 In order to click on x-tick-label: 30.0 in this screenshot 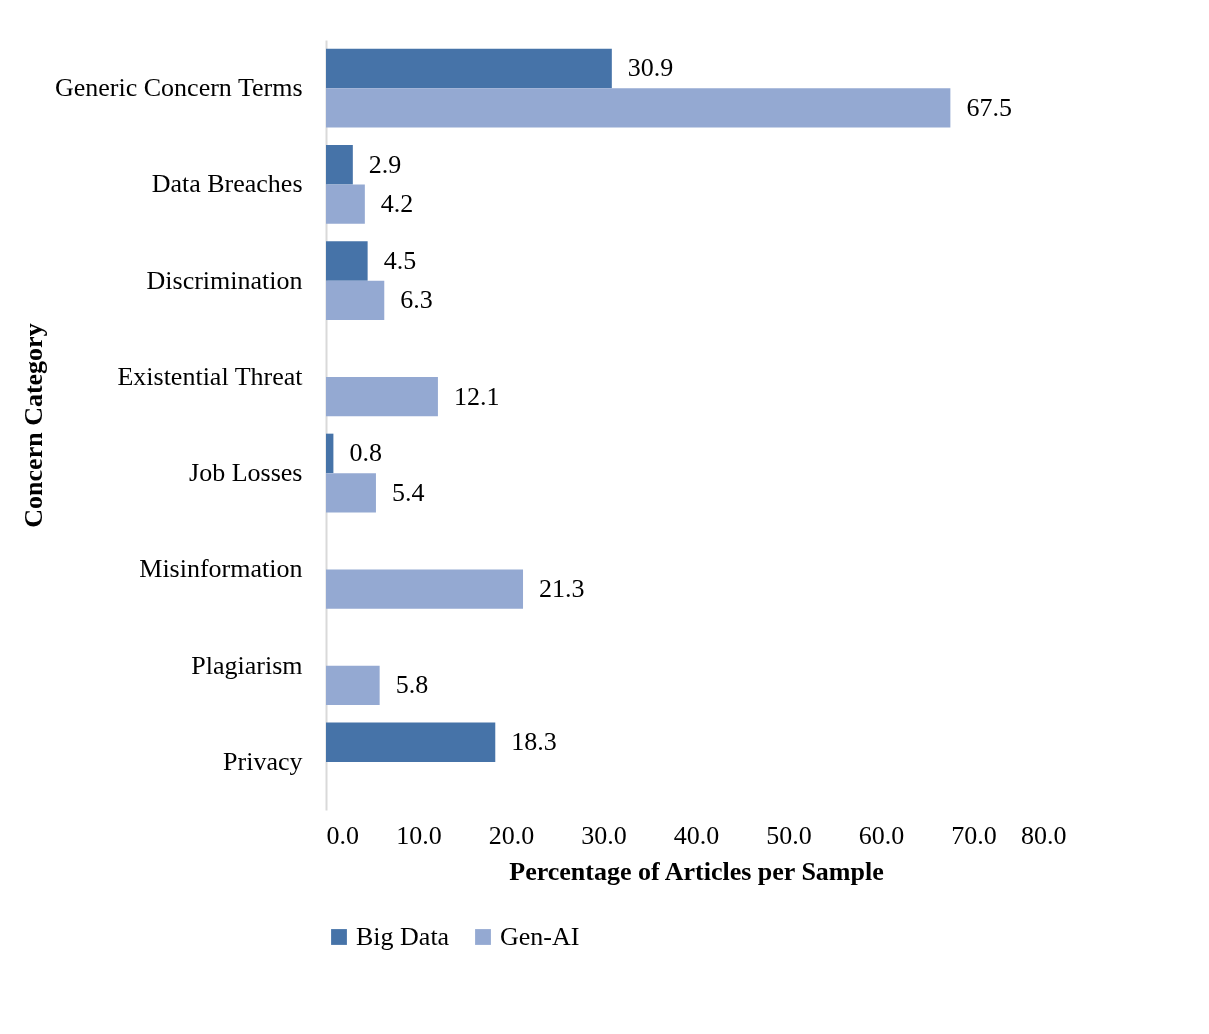, I will do `click(604, 835)`.